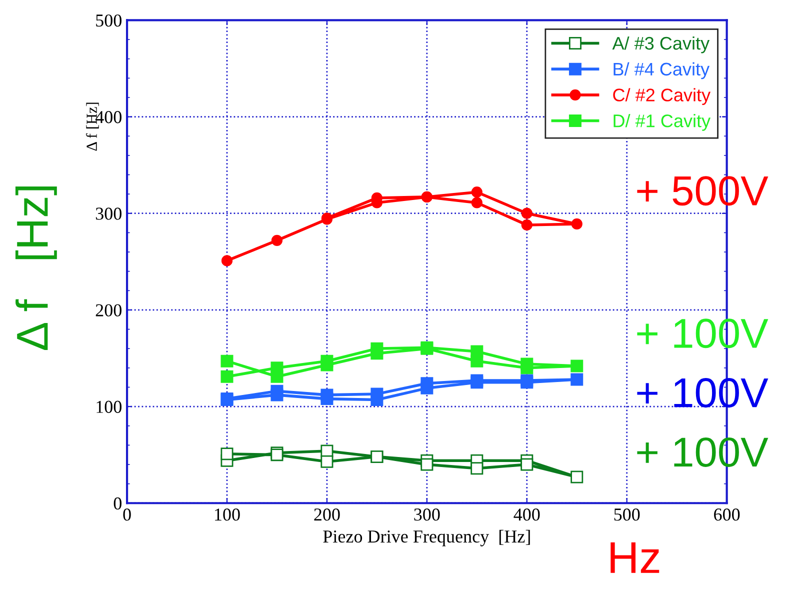  I want to click on y-tick-label: 500, so click(109, 20).